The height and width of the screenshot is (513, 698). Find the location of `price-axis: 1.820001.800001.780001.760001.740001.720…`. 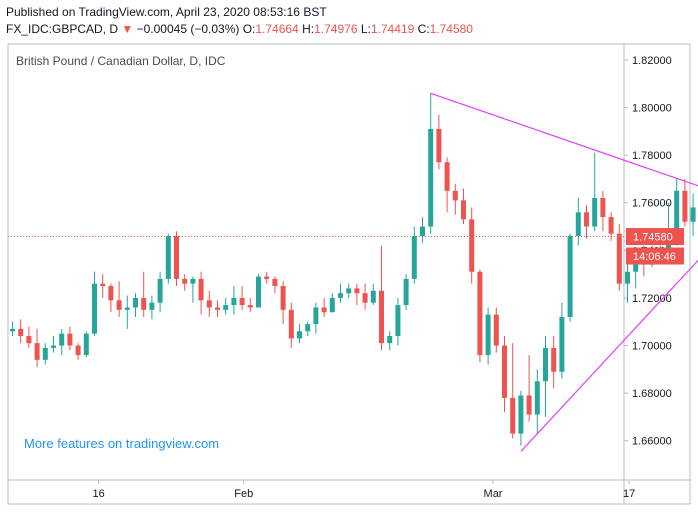

price-axis: 1.820001.800001.780001.760001.740001.720… is located at coordinates (648, 251).